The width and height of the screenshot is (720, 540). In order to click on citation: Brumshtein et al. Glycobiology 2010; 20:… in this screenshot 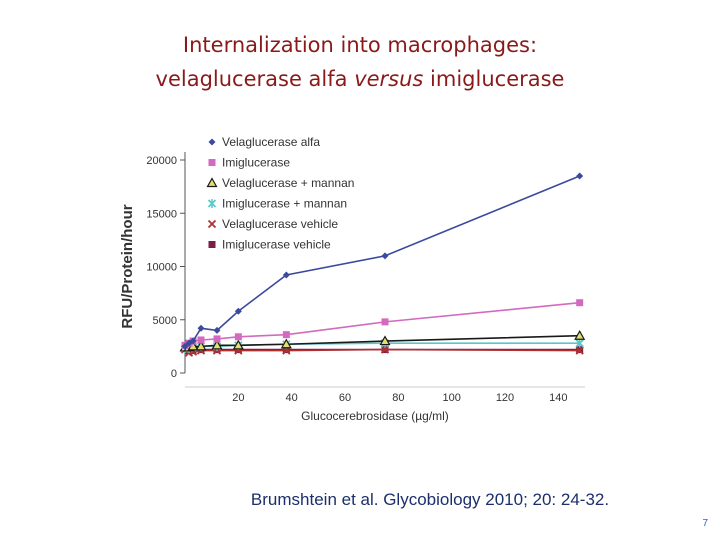, I will do `click(430, 499)`.